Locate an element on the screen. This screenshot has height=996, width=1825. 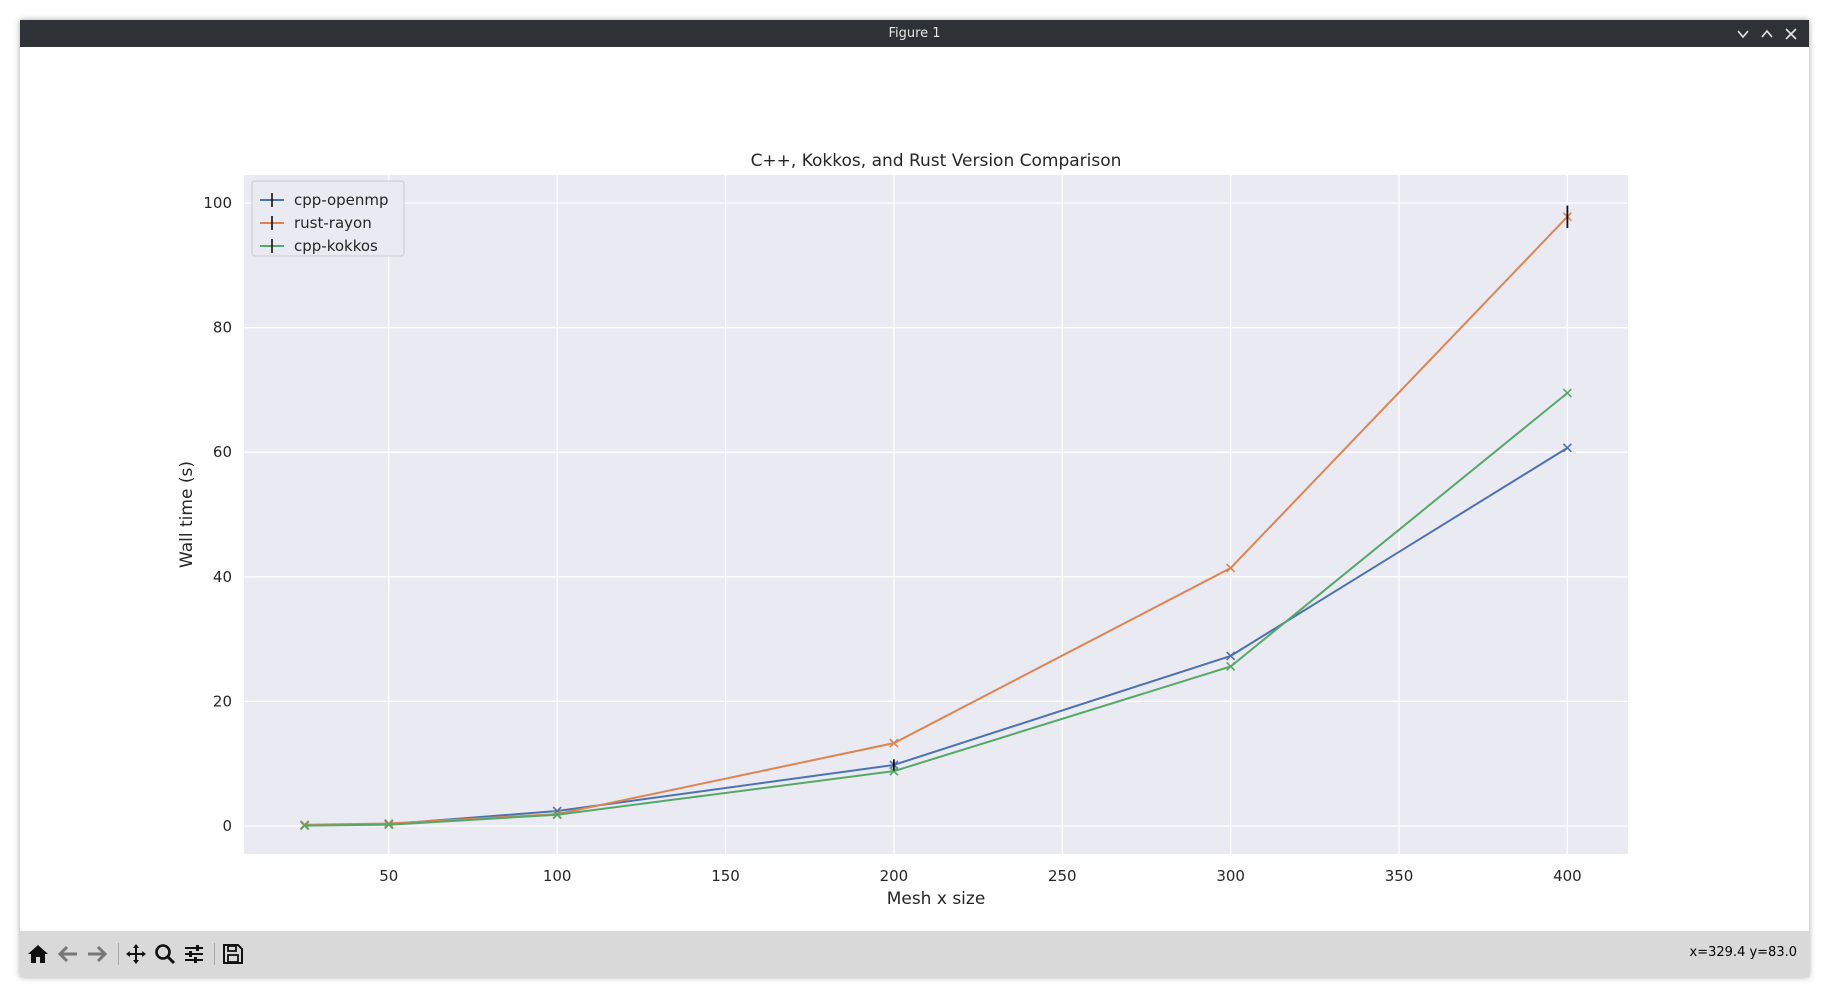
x-tick-label: 150 is located at coordinates (725, 876).